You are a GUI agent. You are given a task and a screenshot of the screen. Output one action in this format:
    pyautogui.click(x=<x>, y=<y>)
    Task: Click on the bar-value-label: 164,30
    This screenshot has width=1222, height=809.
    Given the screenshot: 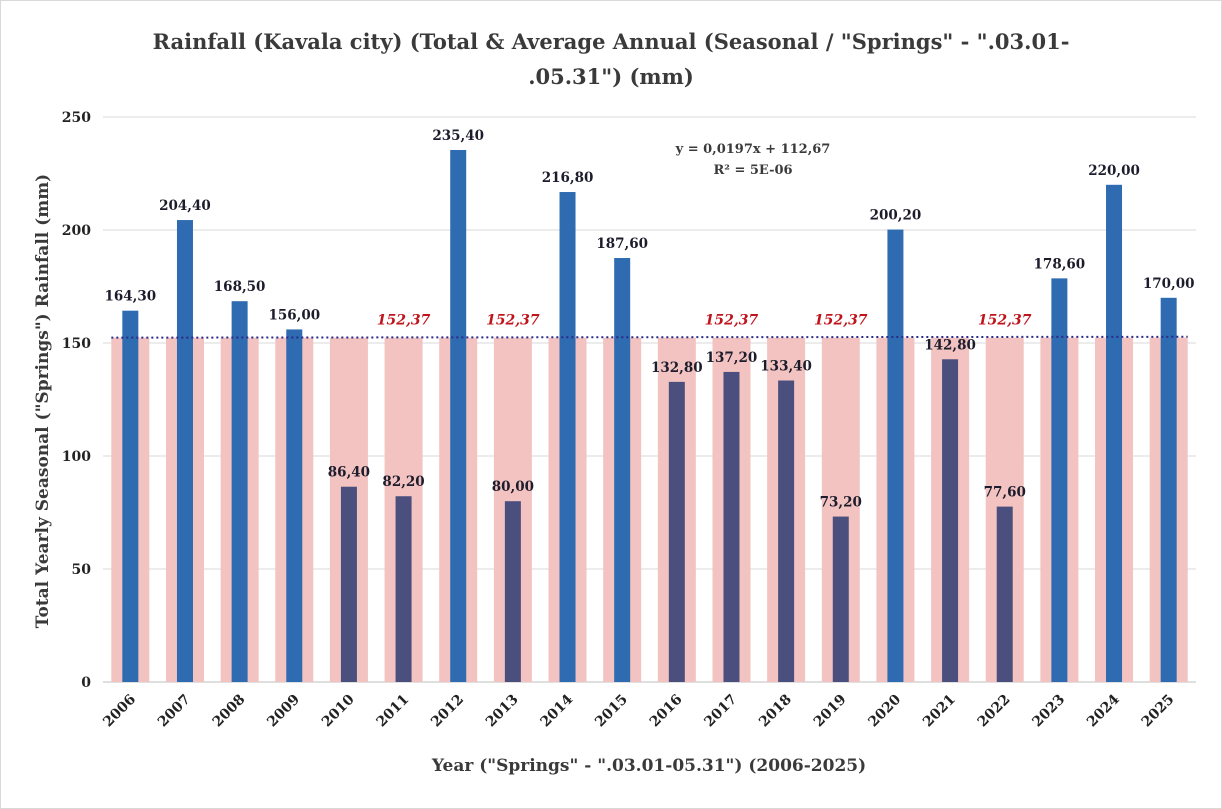 What is the action you would take?
    pyautogui.click(x=130, y=297)
    